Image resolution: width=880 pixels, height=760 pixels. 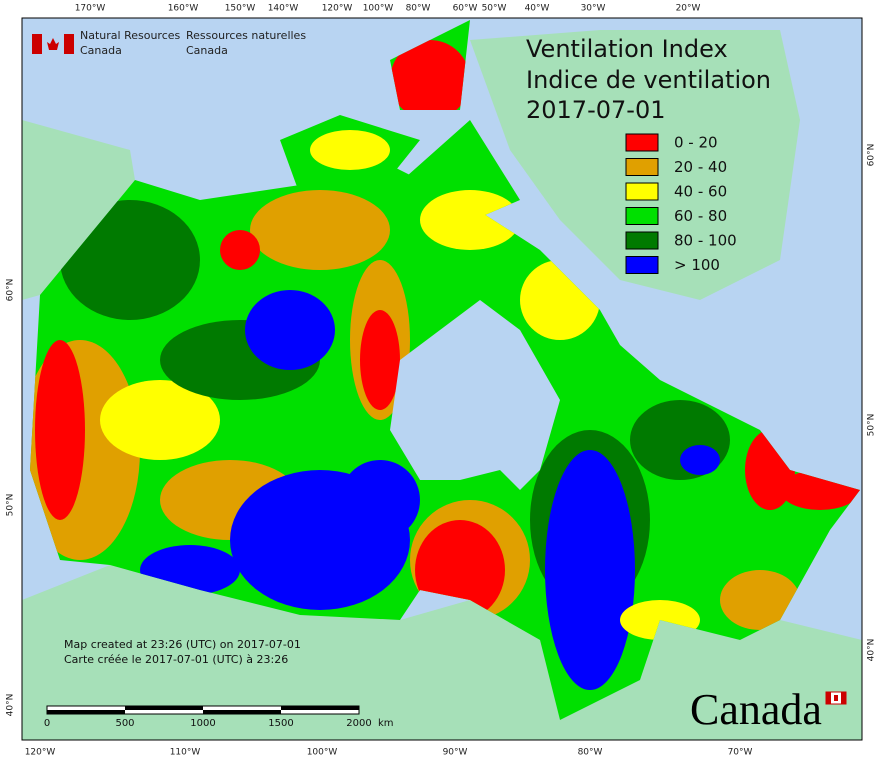 What do you see at coordinates (124, 723) in the screenshot?
I see `scale-label: 500` at bounding box center [124, 723].